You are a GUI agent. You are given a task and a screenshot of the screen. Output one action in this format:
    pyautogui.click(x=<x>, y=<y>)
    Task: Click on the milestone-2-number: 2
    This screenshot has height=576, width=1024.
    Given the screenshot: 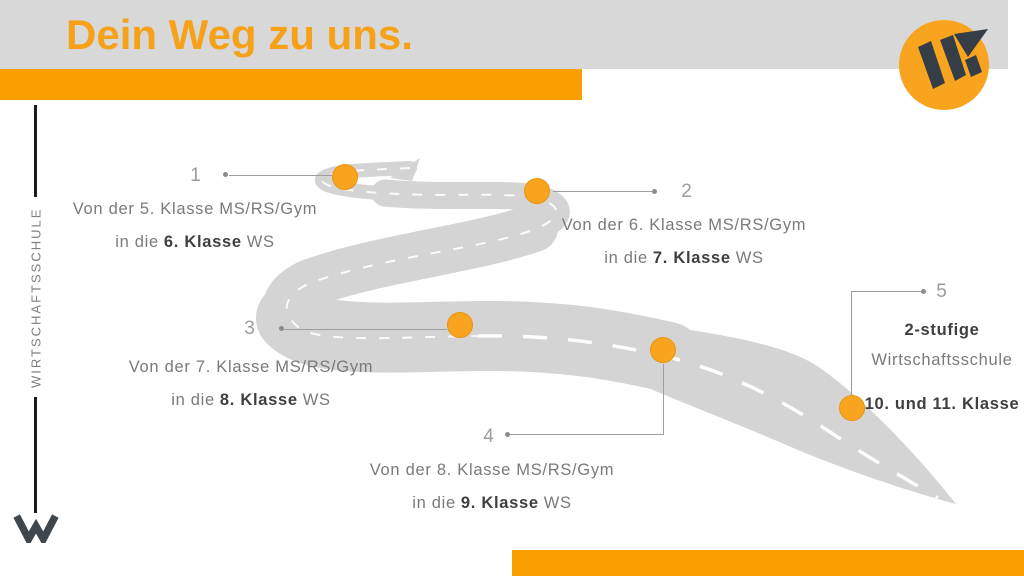 What is the action you would take?
    pyautogui.click(x=687, y=191)
    